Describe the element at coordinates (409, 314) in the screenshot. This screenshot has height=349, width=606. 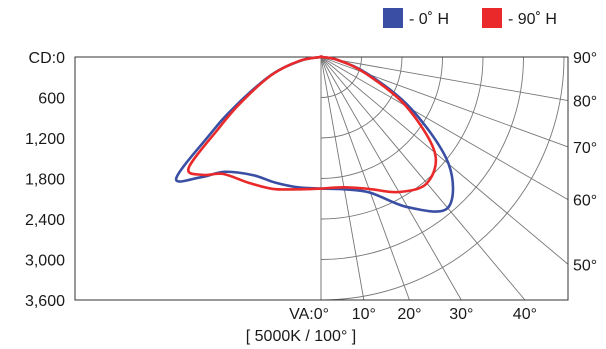
I see `angle-label-bottom: 20°` at that location.